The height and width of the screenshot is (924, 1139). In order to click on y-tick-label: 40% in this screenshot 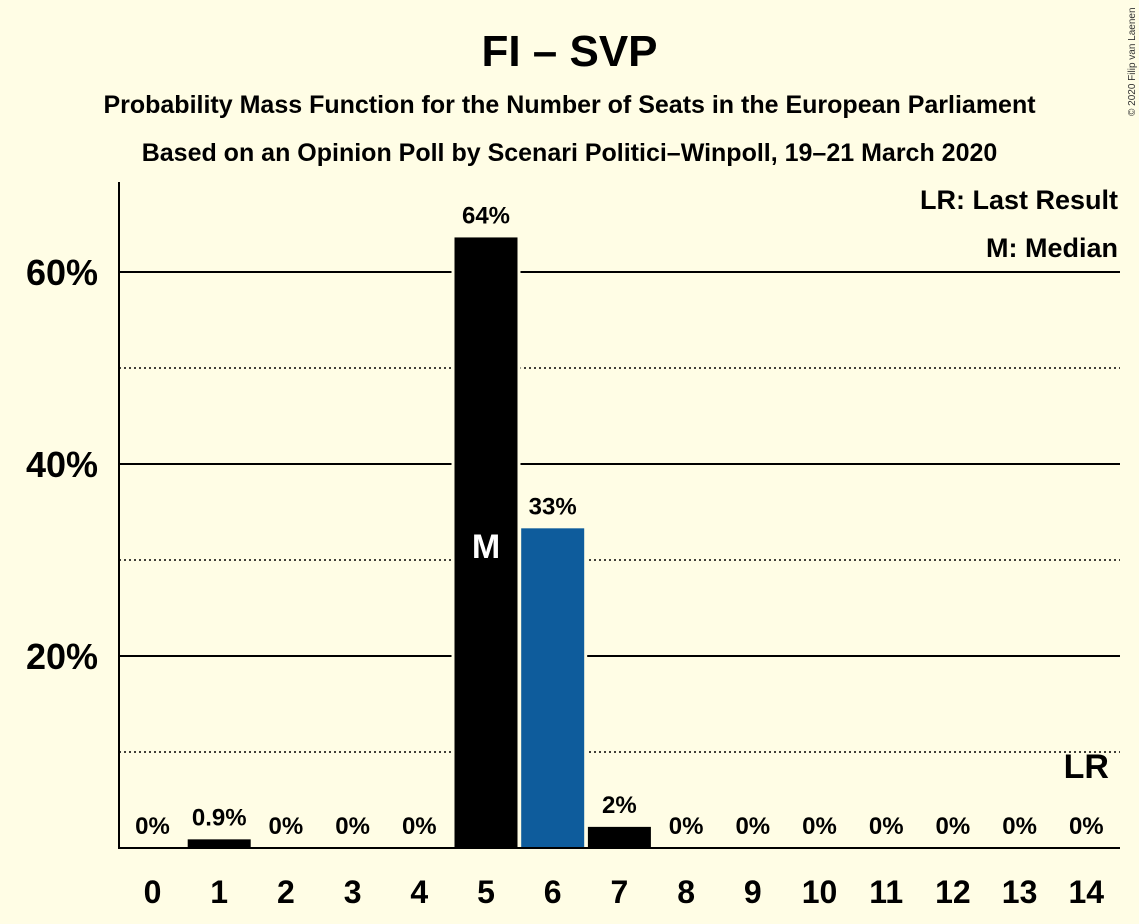, I will do `click(62, 464)`.